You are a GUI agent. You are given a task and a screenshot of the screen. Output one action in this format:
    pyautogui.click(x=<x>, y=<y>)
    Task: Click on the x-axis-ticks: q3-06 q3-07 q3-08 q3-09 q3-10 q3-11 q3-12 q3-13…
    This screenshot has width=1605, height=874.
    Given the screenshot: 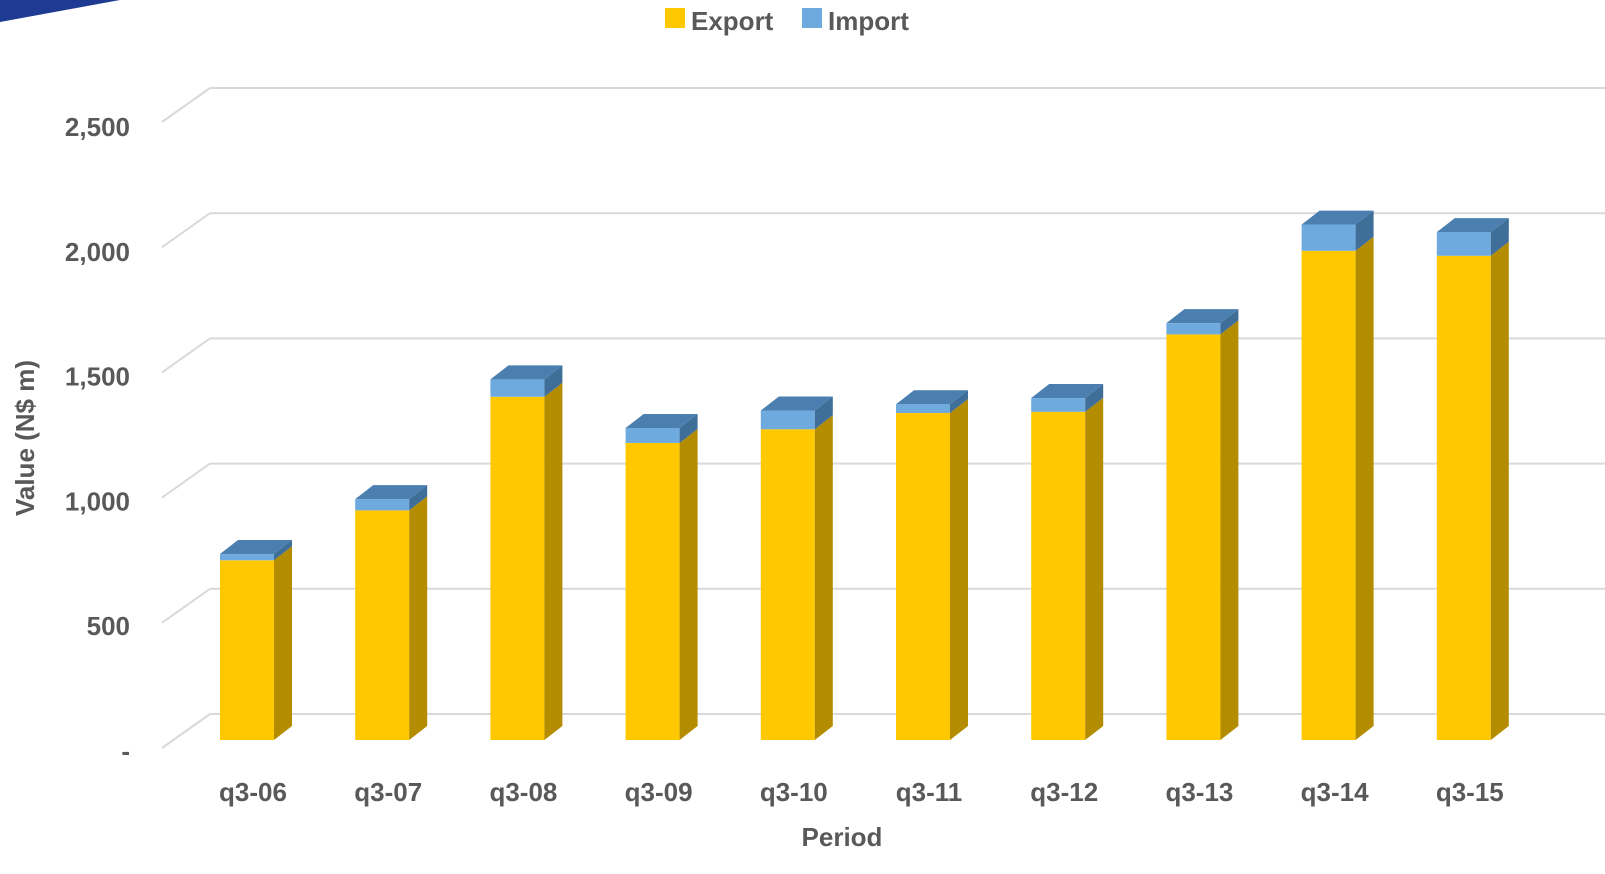 What is the action you would take?
    pyautogui.click(x=861, y=792)
    